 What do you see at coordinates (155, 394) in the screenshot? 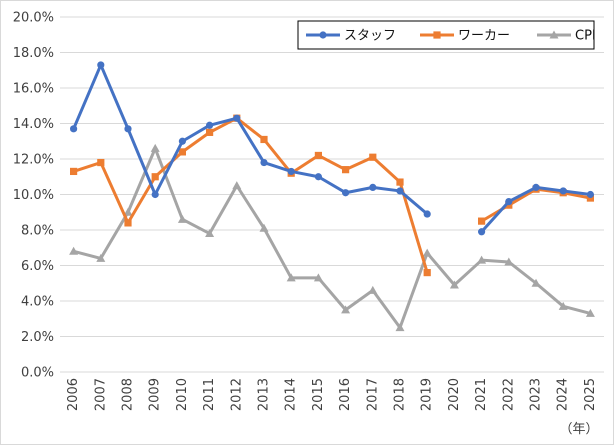
I see `x-tick-label: 2009` at bounding box center [155, 394].